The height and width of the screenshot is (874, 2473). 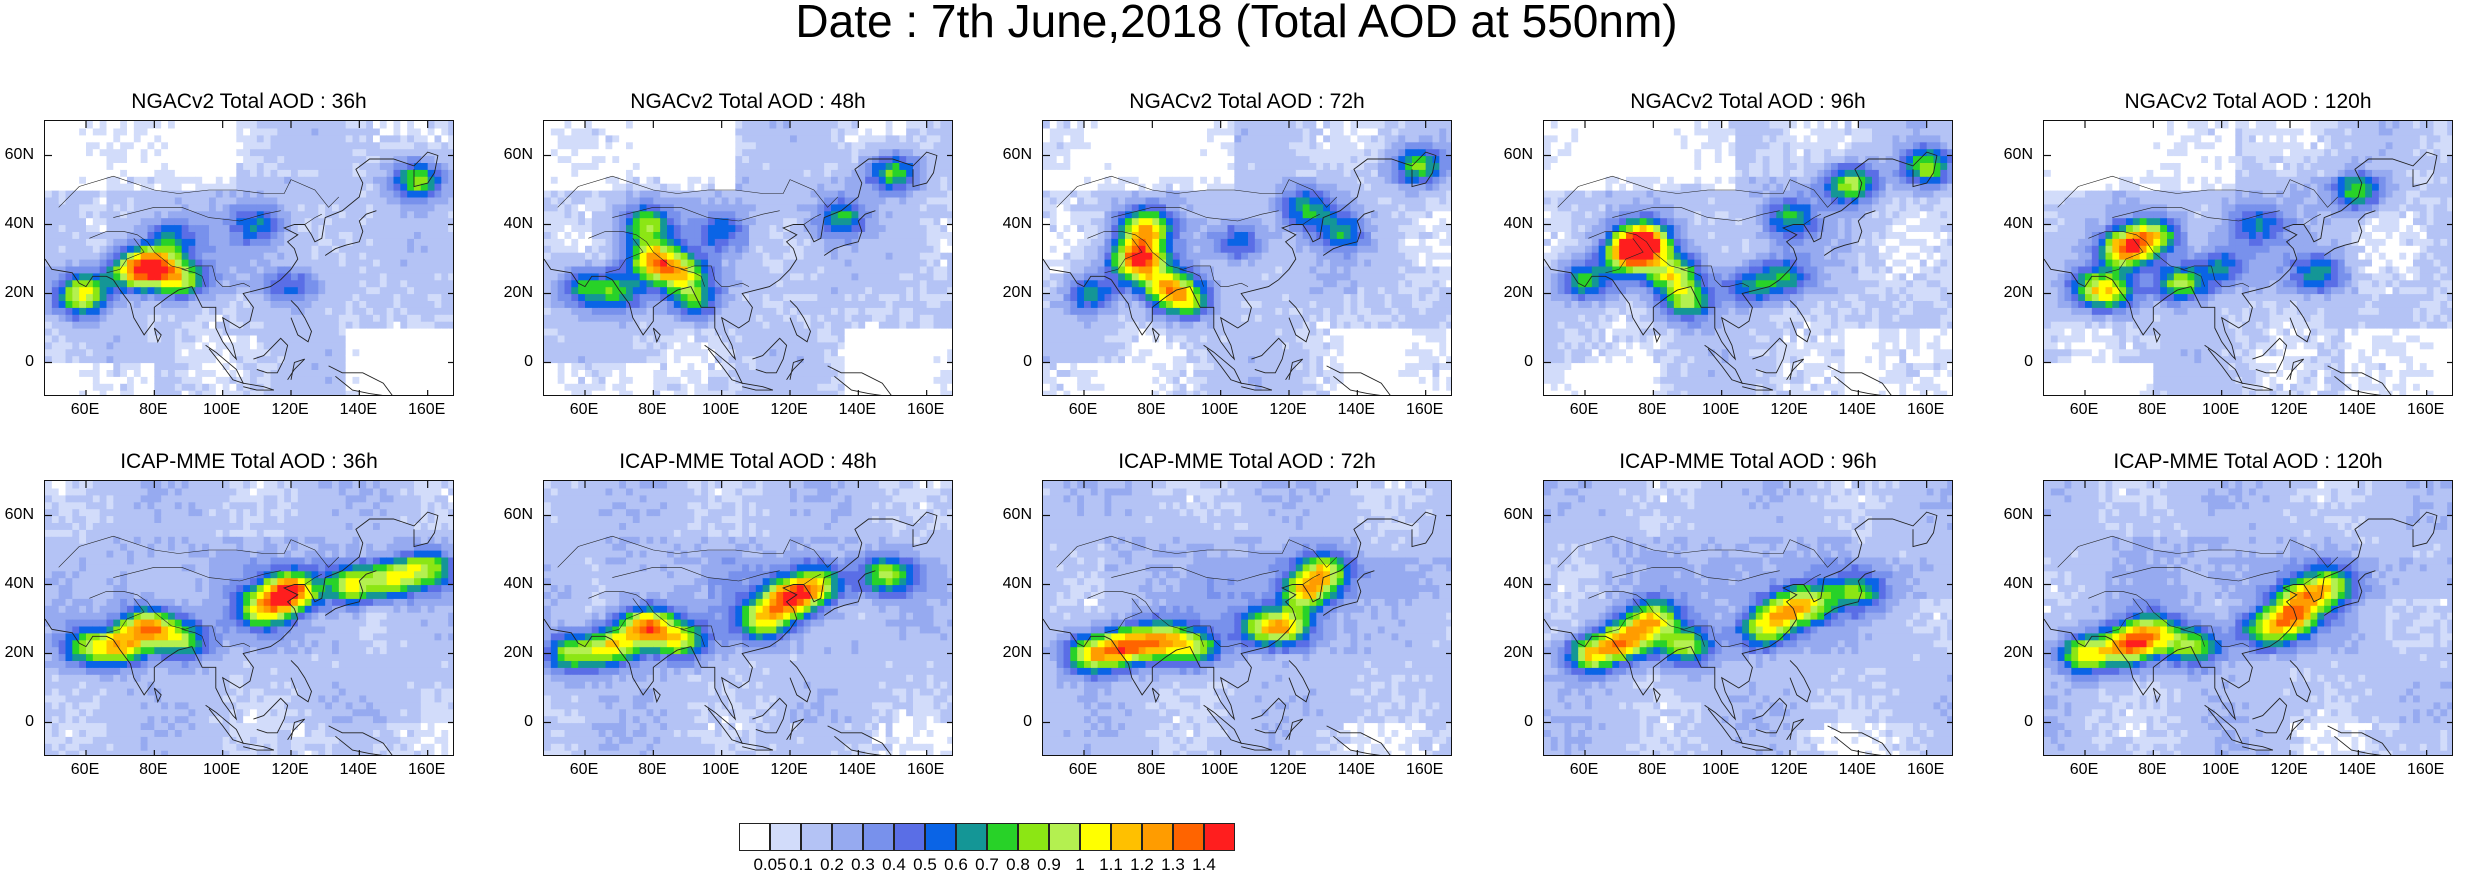 What do you see at coordinates (748, 102) in the screenshot?
I see `panel-title: NGACv2 Total AOD : 48h` at bounding box center [748, 102].